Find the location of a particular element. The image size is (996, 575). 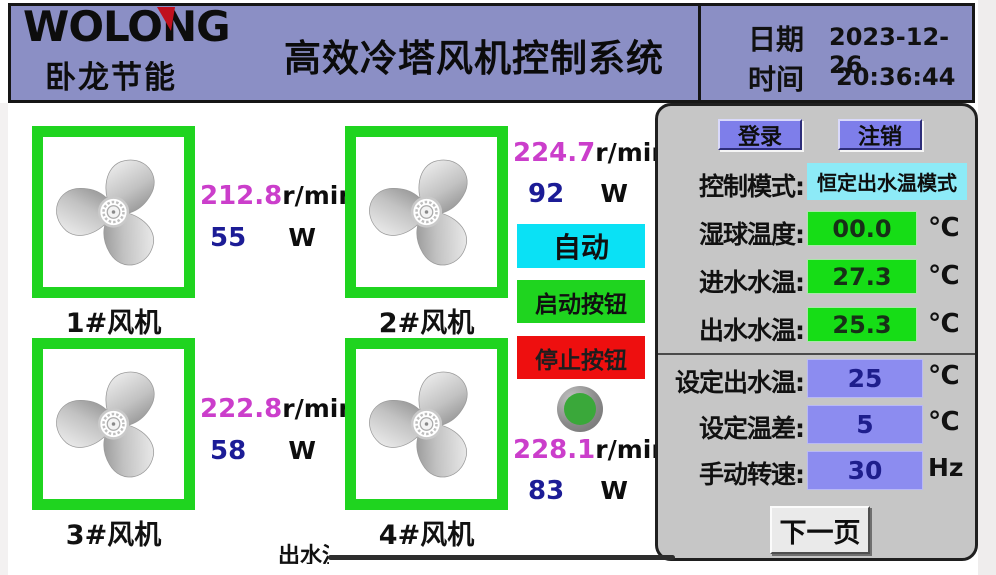

run-status-indicator is located at coordinates (580, 409).